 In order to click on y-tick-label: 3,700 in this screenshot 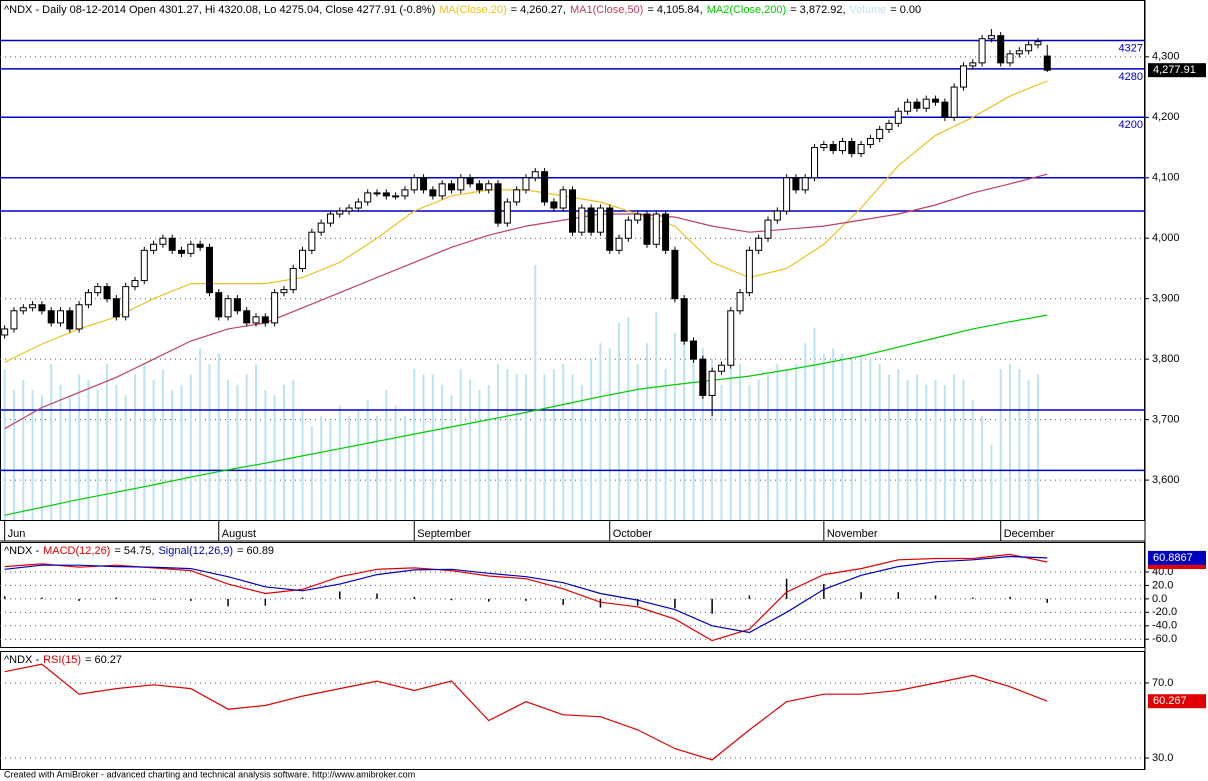, I will do `click(1166, 420)`.